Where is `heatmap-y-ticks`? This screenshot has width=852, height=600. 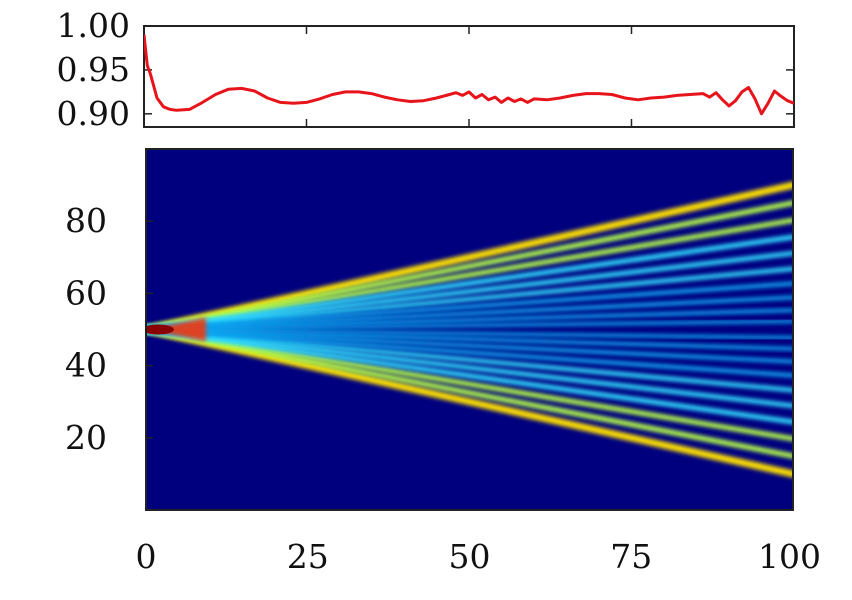 heatmap-y-ticks is located at coordinates (149, 329).